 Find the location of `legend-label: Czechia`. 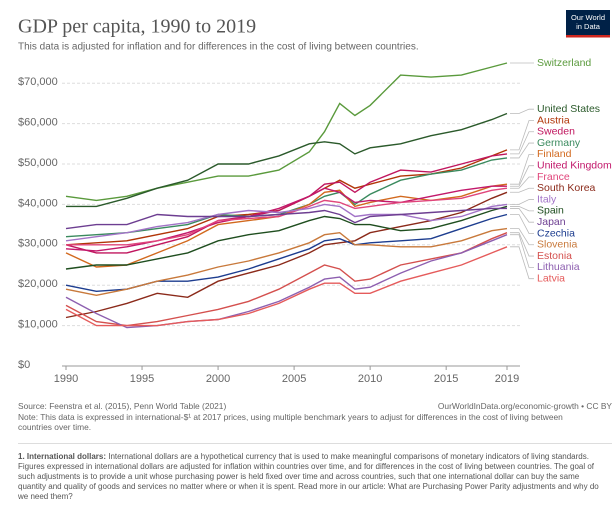

legend-label: Czechia is located at coordinates (556, 233).